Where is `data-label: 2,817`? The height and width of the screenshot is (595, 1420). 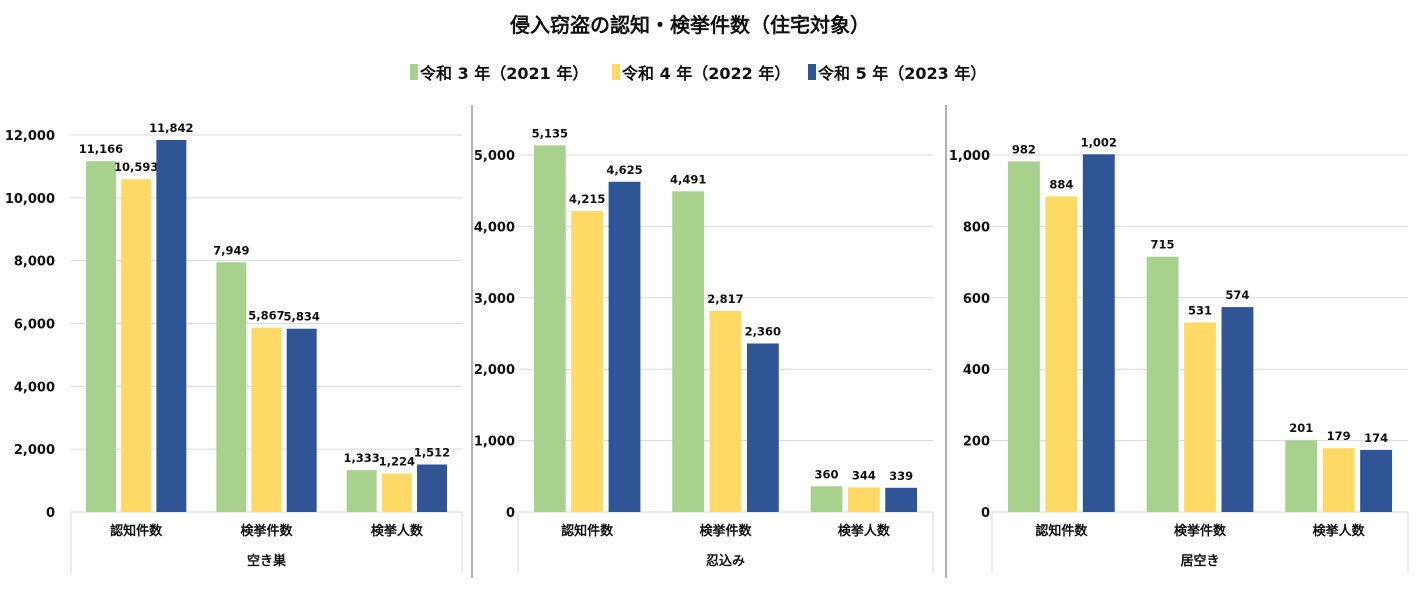 data-label: 2,817 is located at coordinates (725, 299).